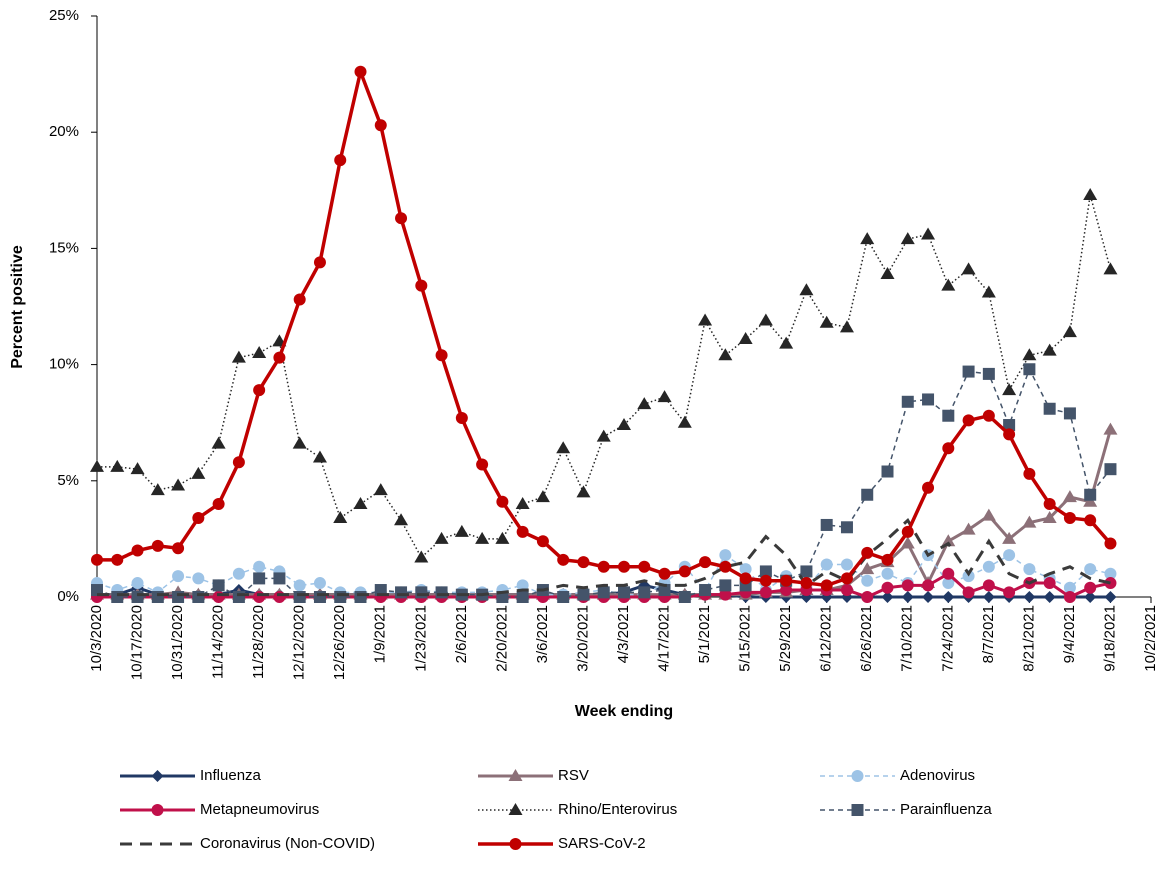 The height and width of the screenshot is (888, 1165). What do you see at coordinates (617, 809) in the screenshot?
I see `legend-label: Rhino/Enterovirus` at bounding box center [617, 809].